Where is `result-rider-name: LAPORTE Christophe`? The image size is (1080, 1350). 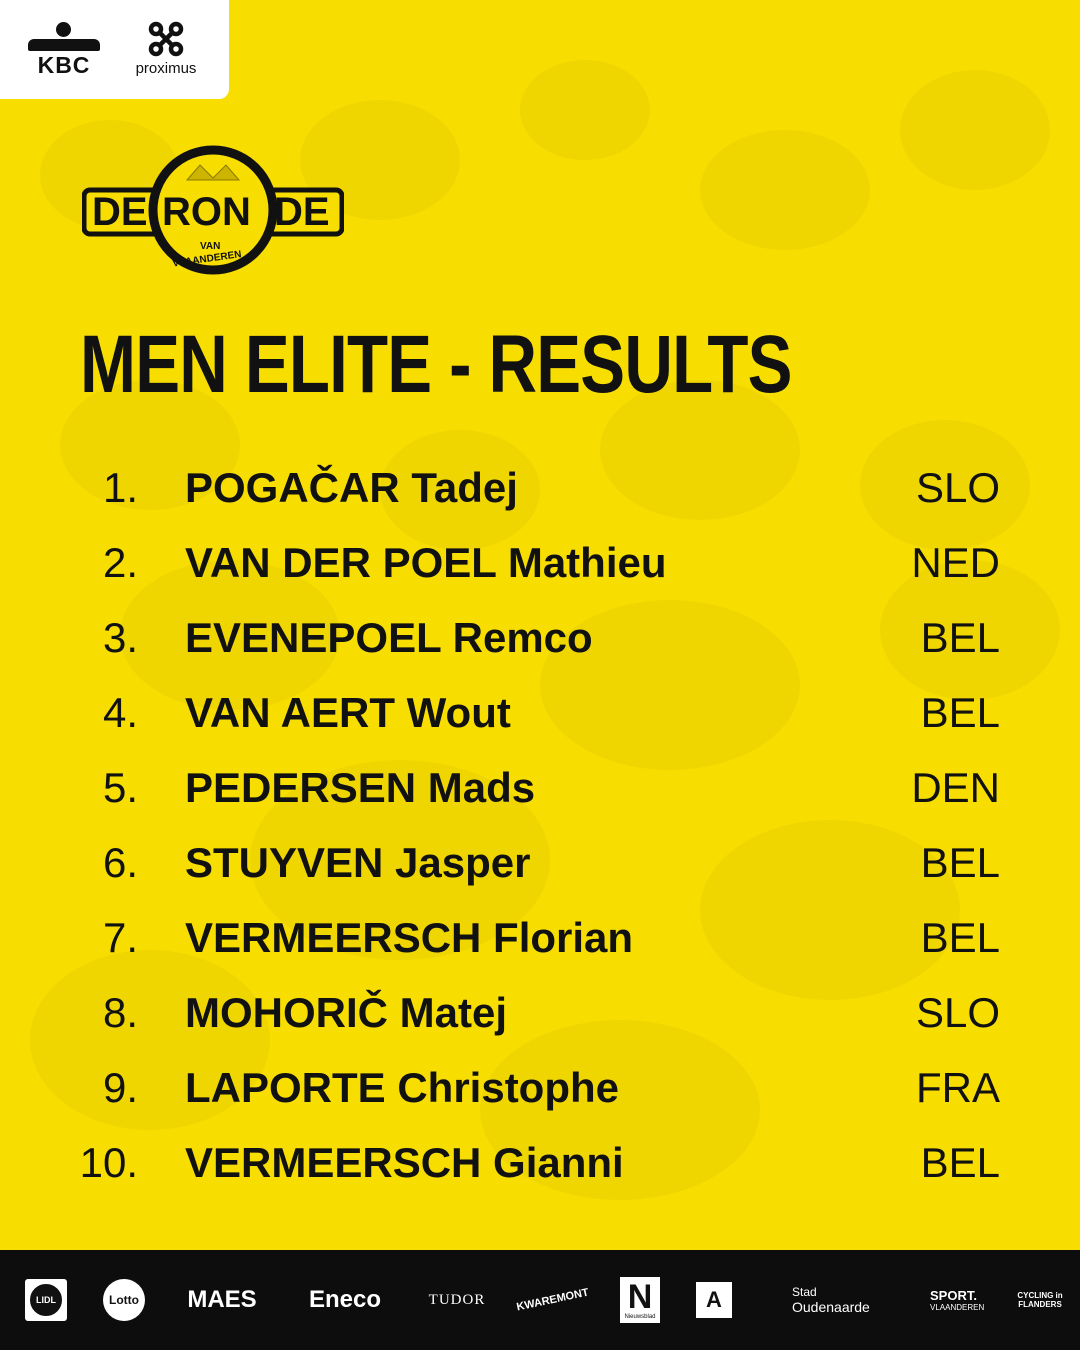 result-rider-name: LAPORTE Christophe is located at coordinates (402, 1087).